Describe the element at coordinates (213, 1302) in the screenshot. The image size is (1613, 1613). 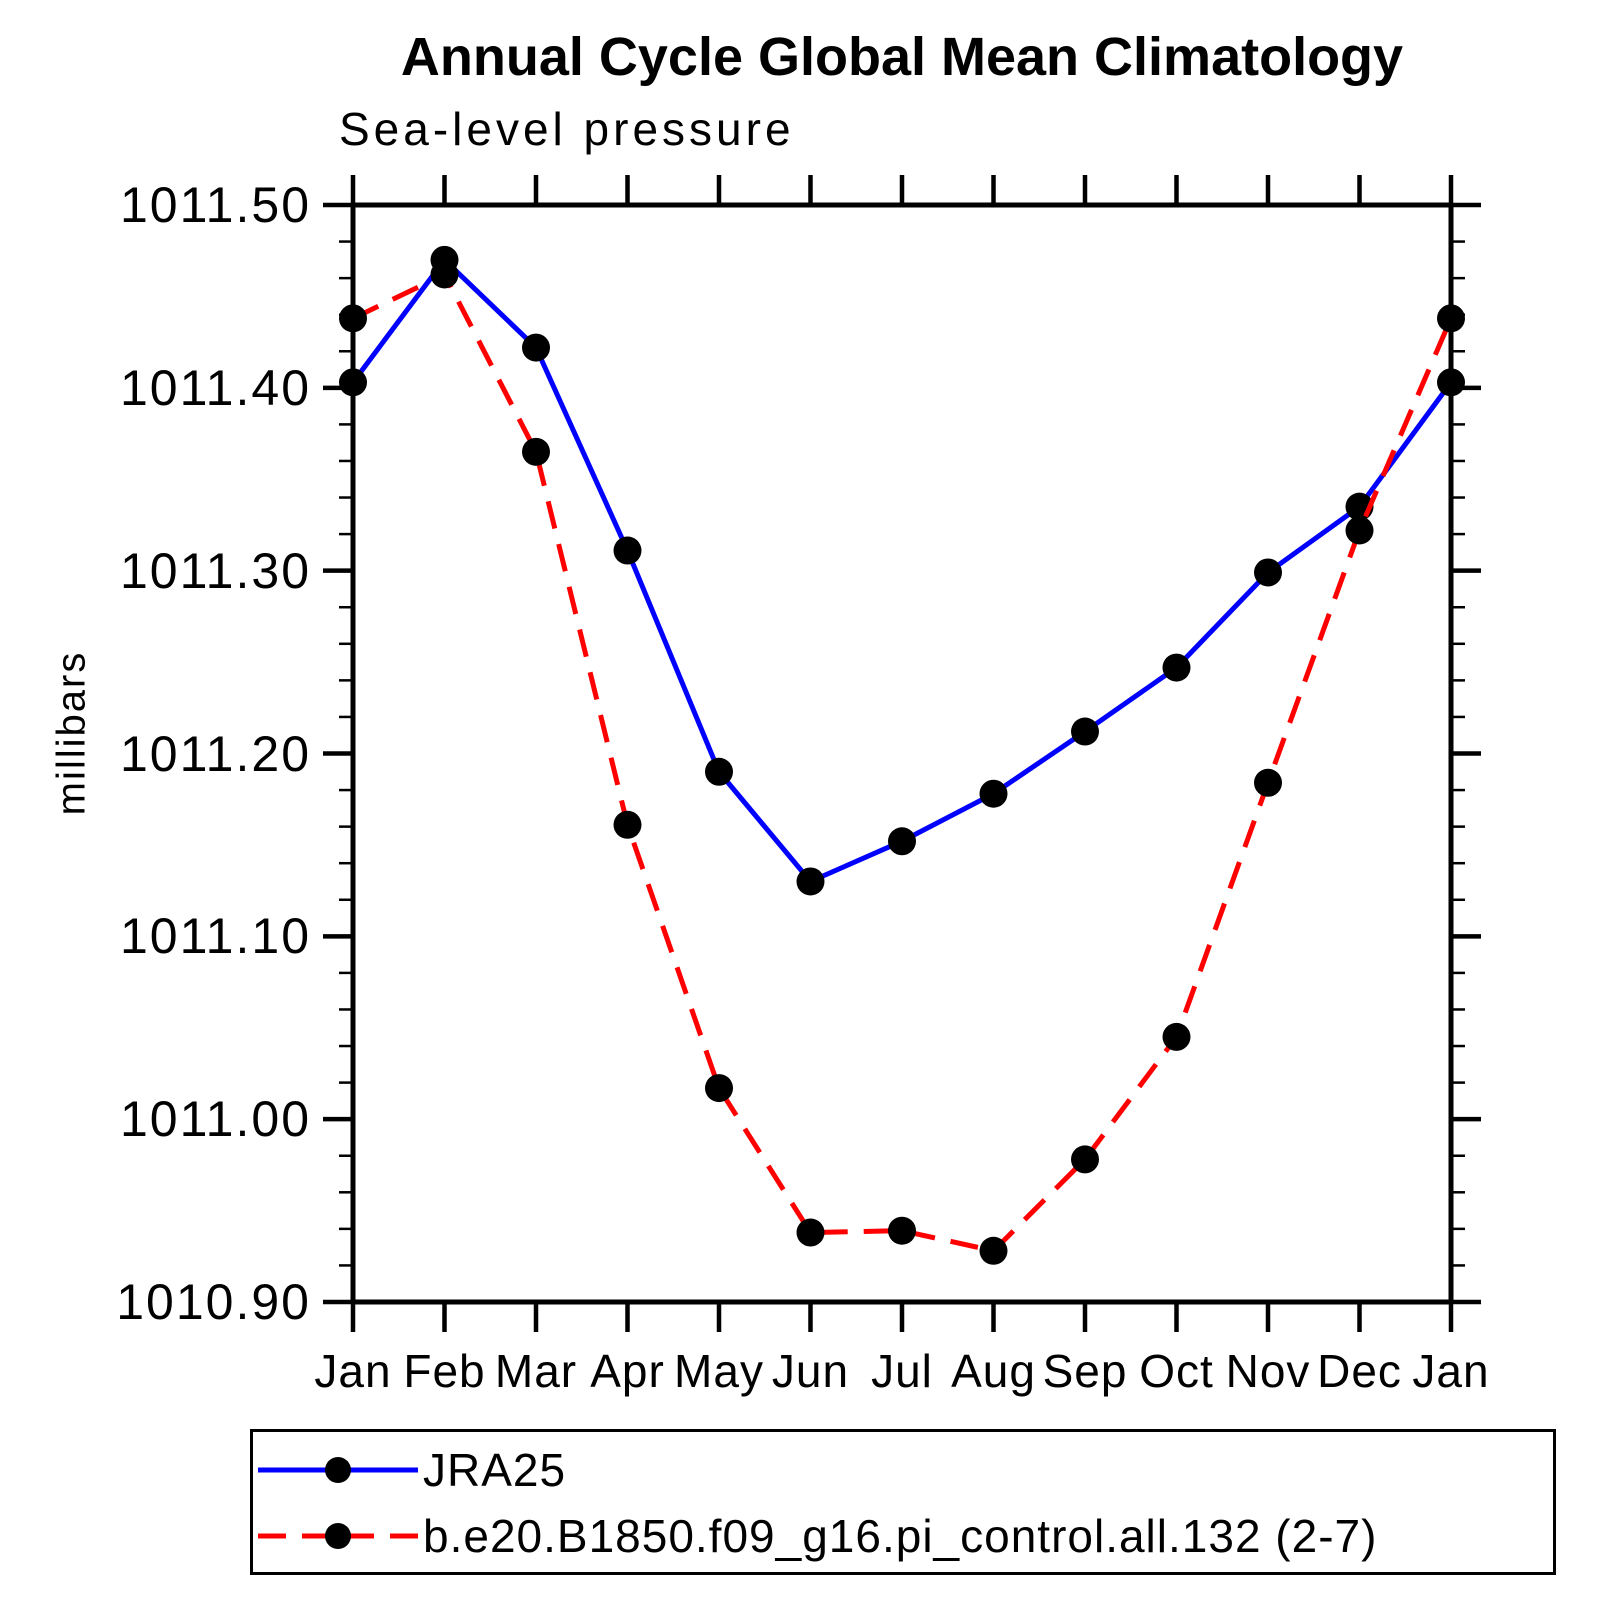
I see `y-tick-label: 1010.90` at that location.